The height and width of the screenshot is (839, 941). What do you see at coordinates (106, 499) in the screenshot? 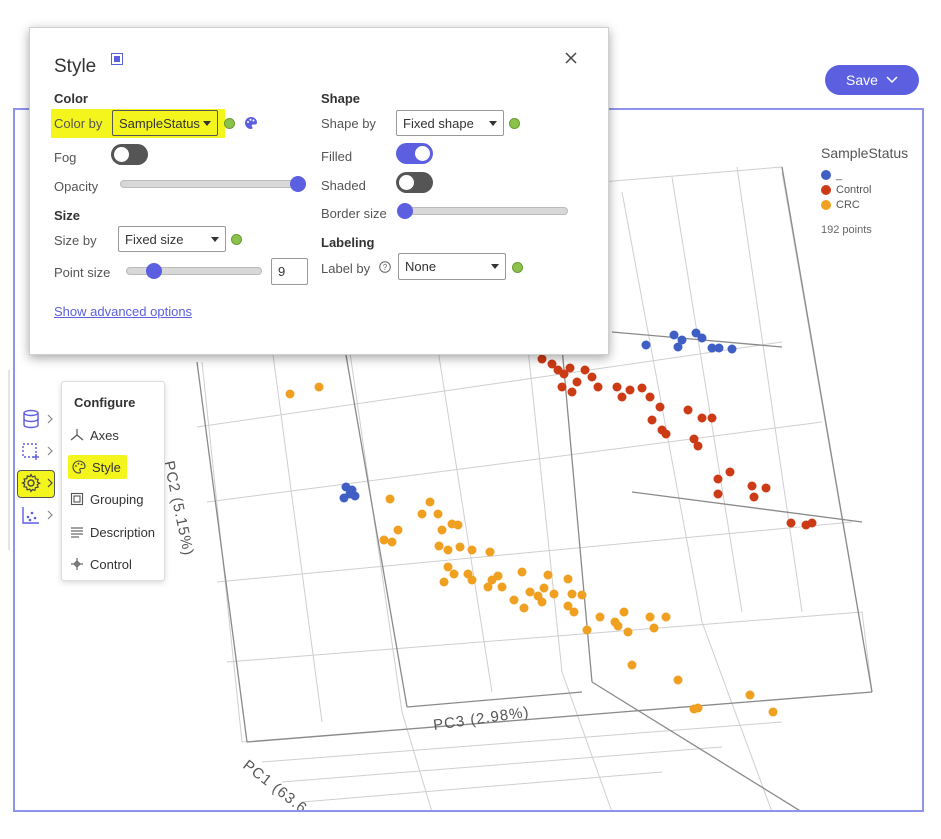
I see `menu-item-grouping: Grouping` at bounding box center [106, 499].